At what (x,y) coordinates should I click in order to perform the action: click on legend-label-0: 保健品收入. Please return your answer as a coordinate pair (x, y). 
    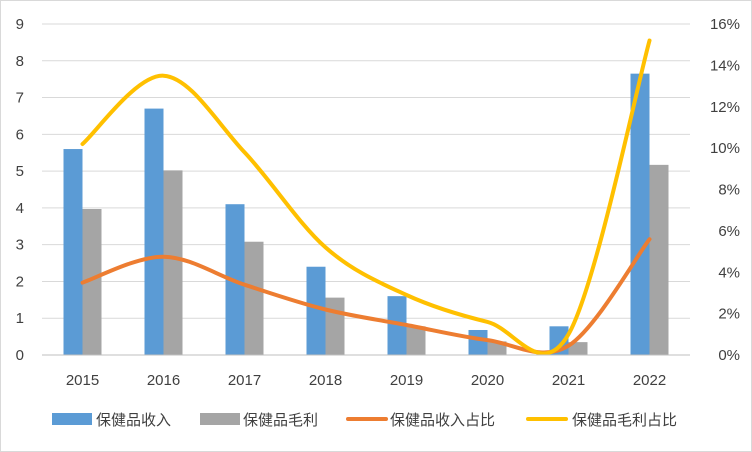
    Looking at the image, I should click on (133, 420).